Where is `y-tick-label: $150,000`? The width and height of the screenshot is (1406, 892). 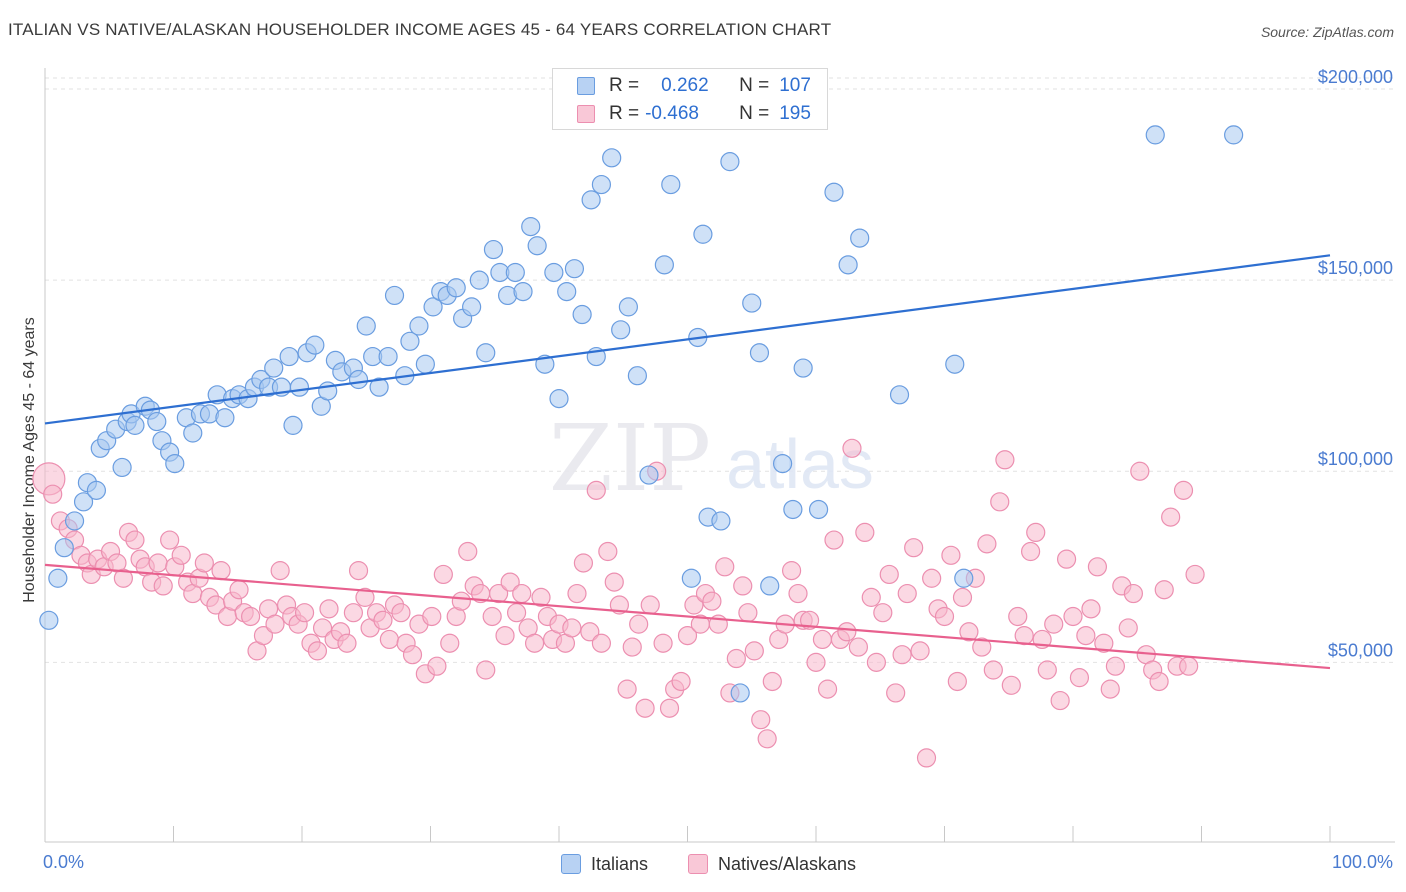 y-tick-label: $150,000 is located at coordinates (1355, 268).